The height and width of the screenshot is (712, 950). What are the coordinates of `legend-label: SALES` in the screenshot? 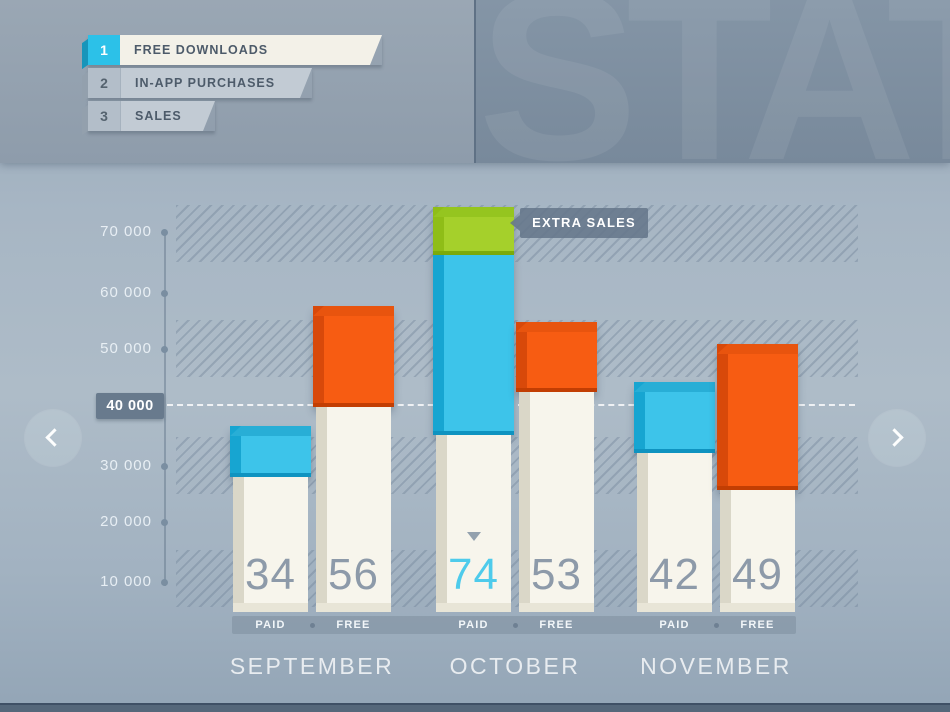 It's located at (167, 116).